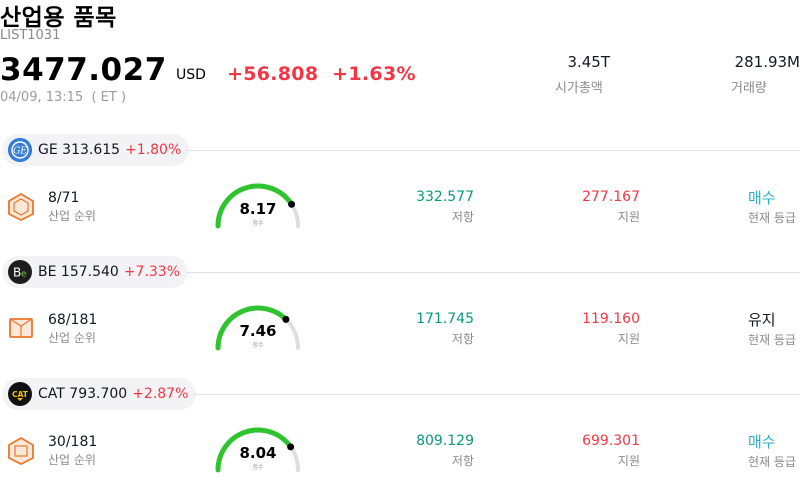  What do you see at coordinates (258, 331) in the screenshot?
I see `score-value: 7.46` at bounding box center [258, 331].